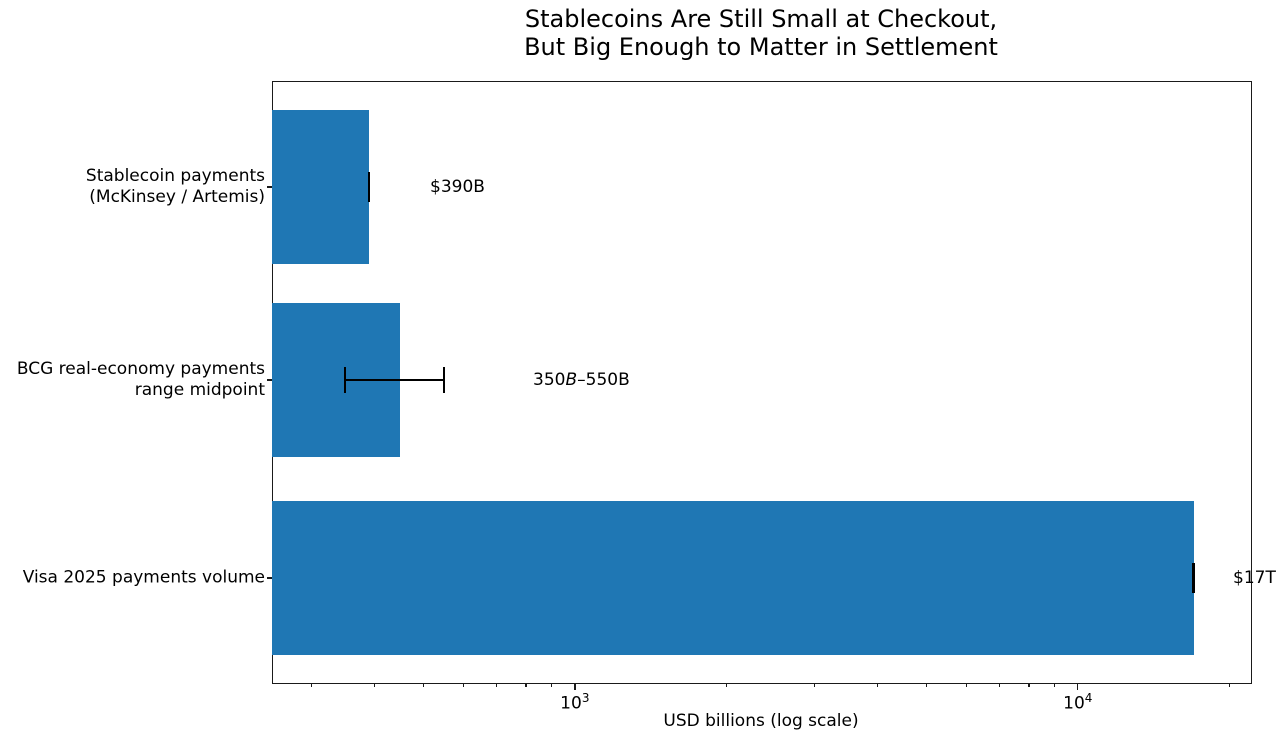  I want to click on x-tick-label: 10³, so click(575, 702).